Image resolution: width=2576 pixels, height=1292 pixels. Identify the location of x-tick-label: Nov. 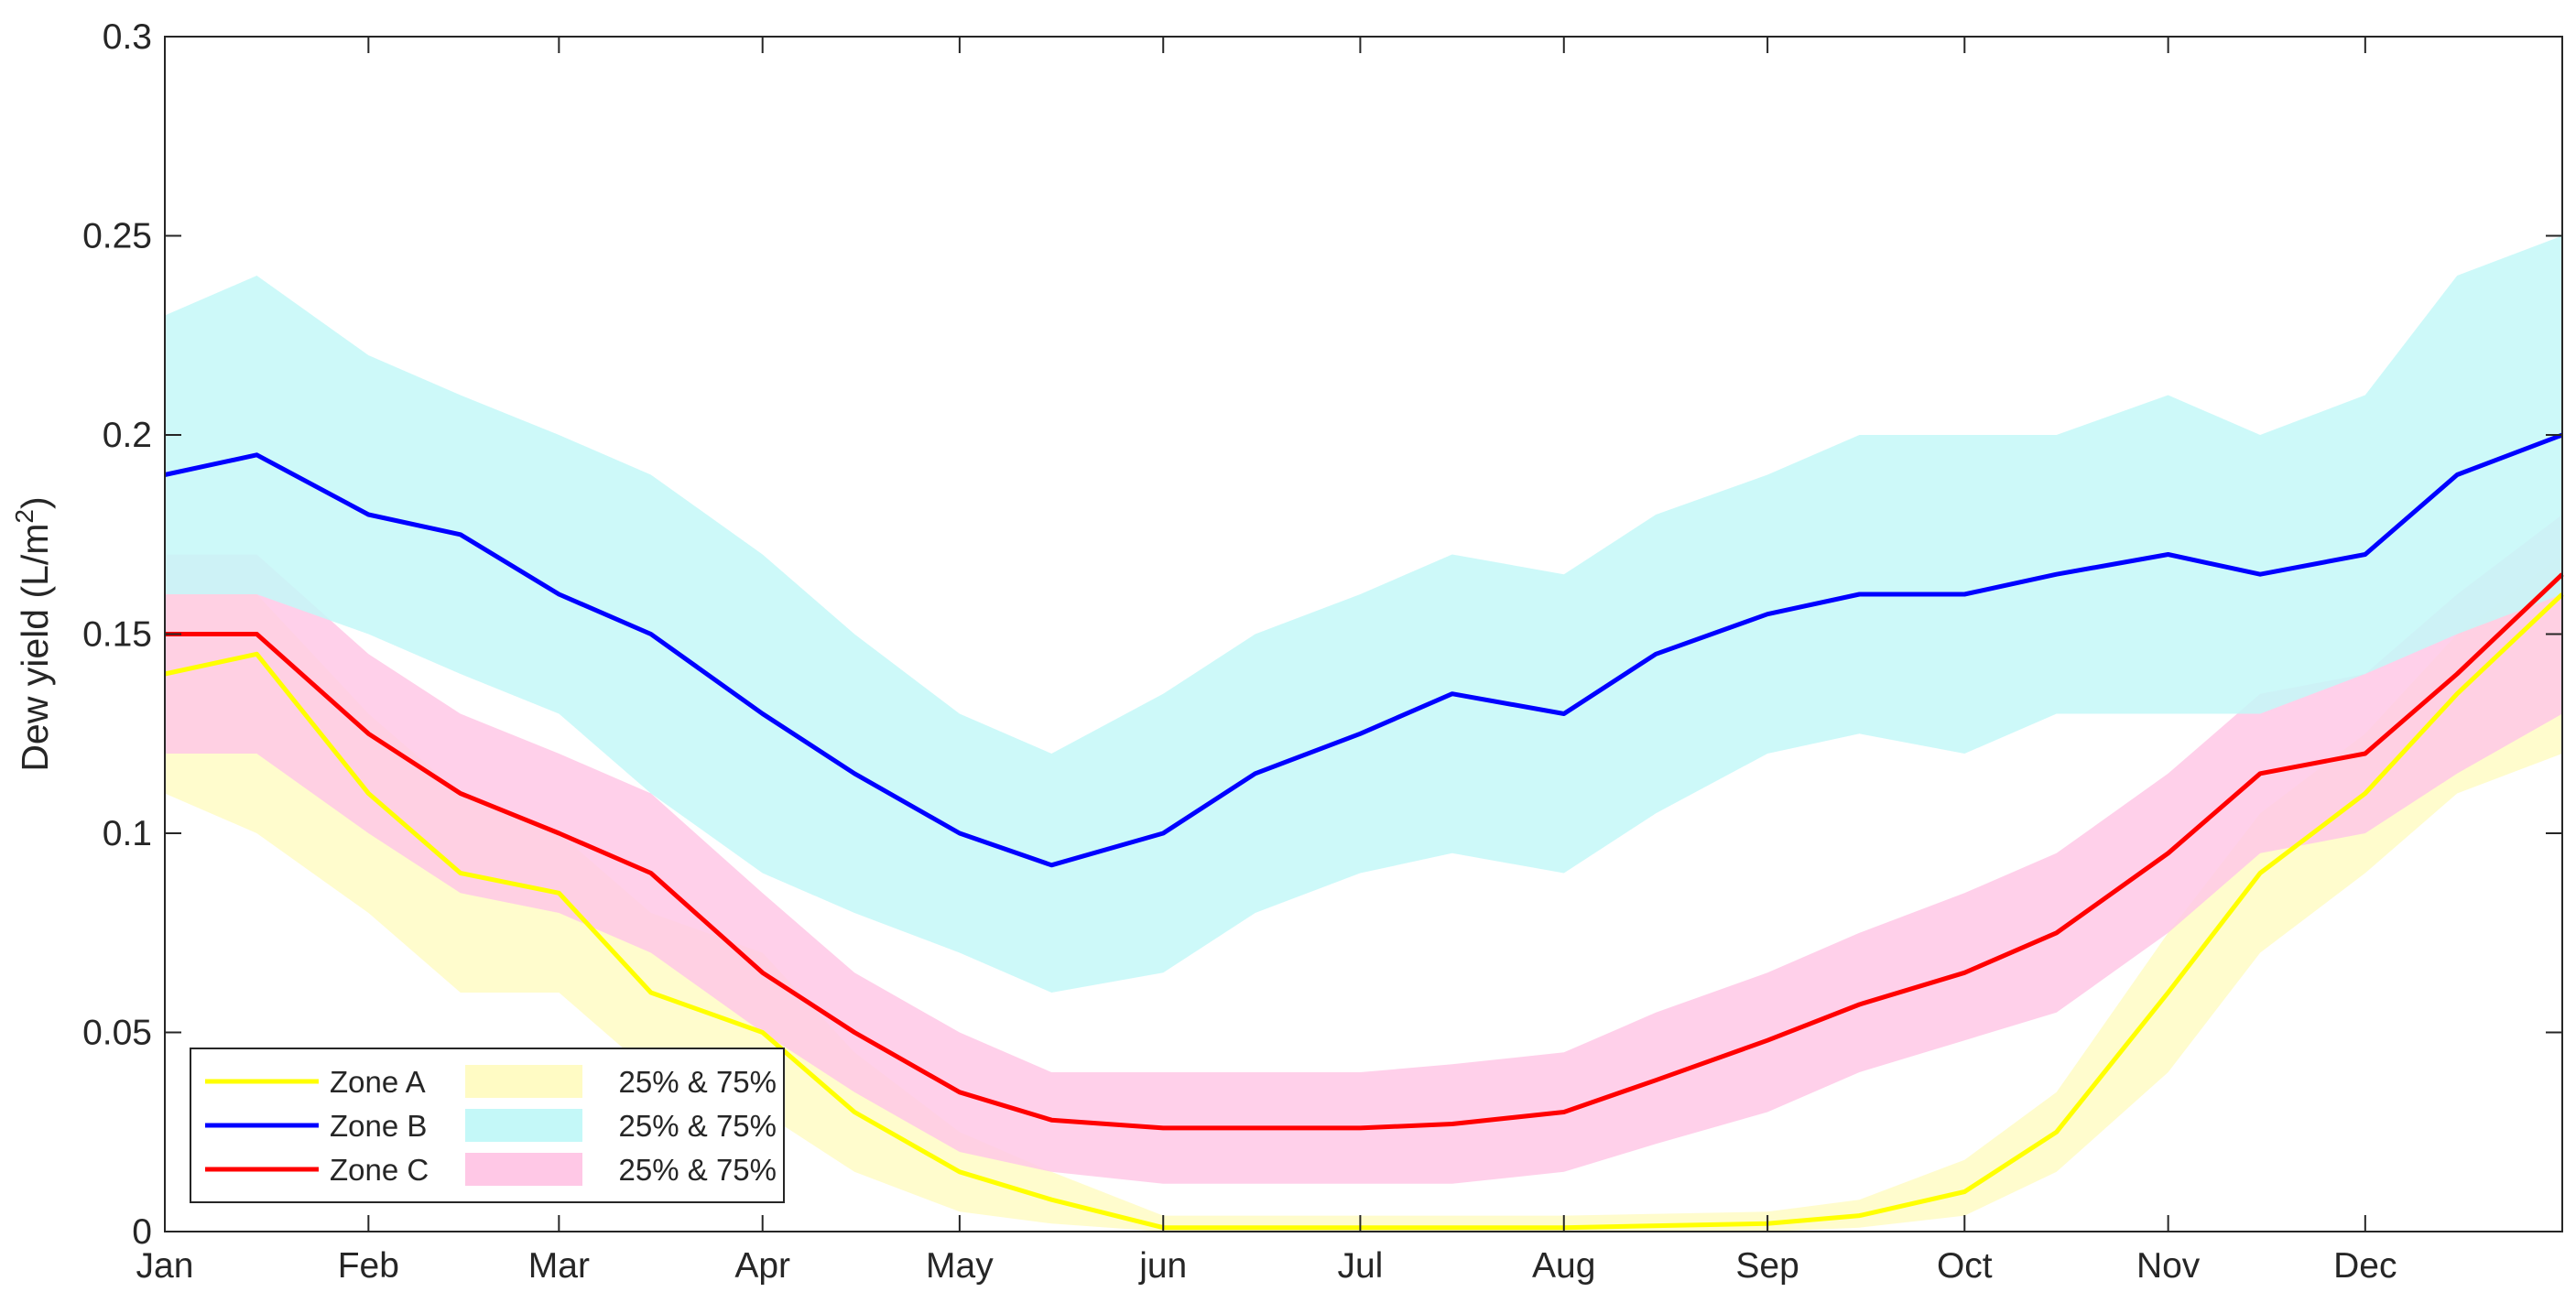
(2168, 1266).